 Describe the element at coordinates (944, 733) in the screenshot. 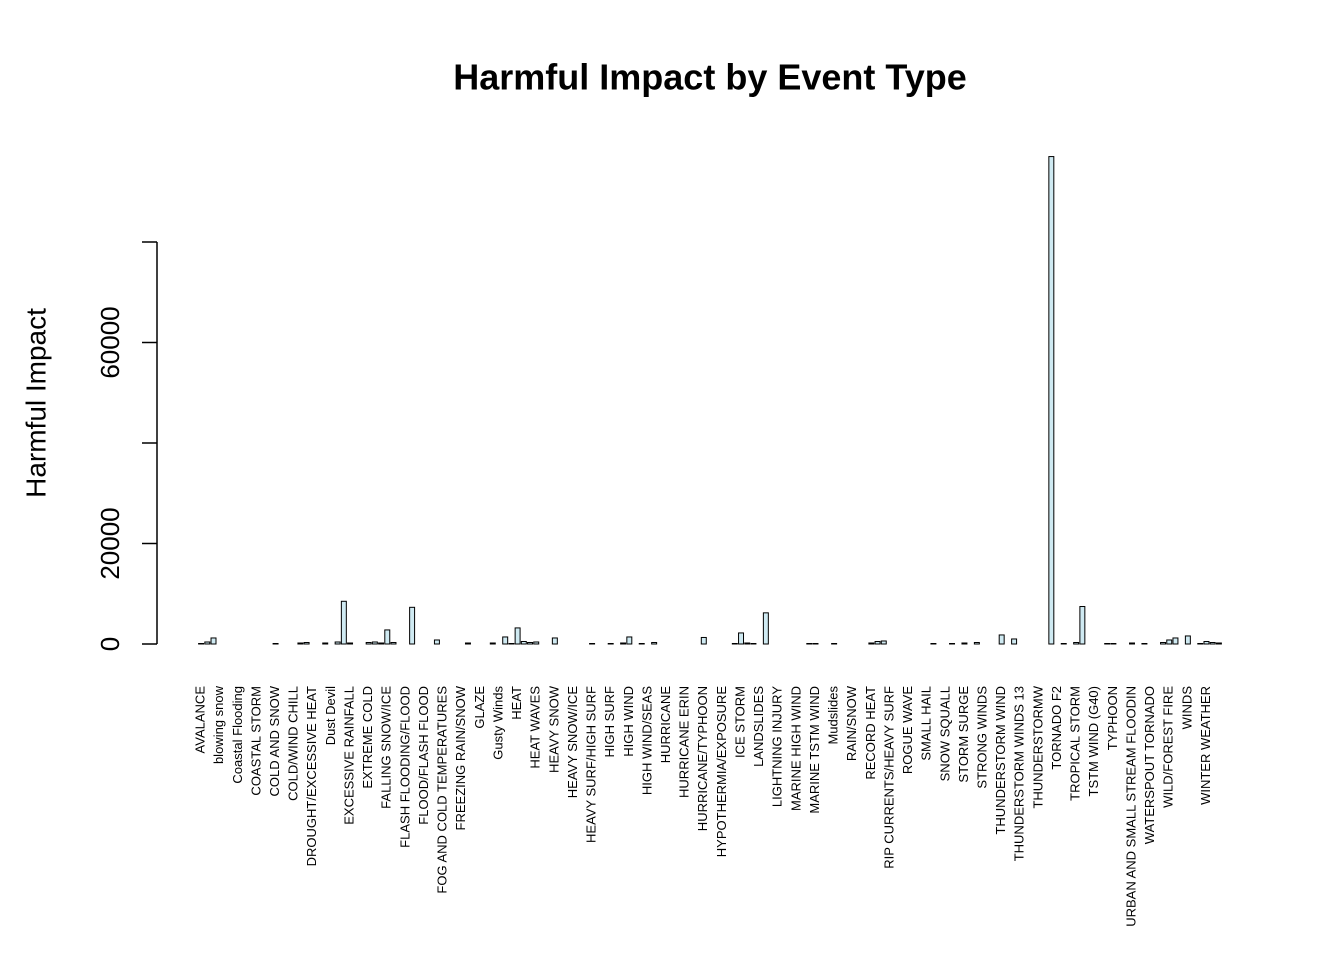

I see `x-tick-label: SNOW SQUALL` at that location.